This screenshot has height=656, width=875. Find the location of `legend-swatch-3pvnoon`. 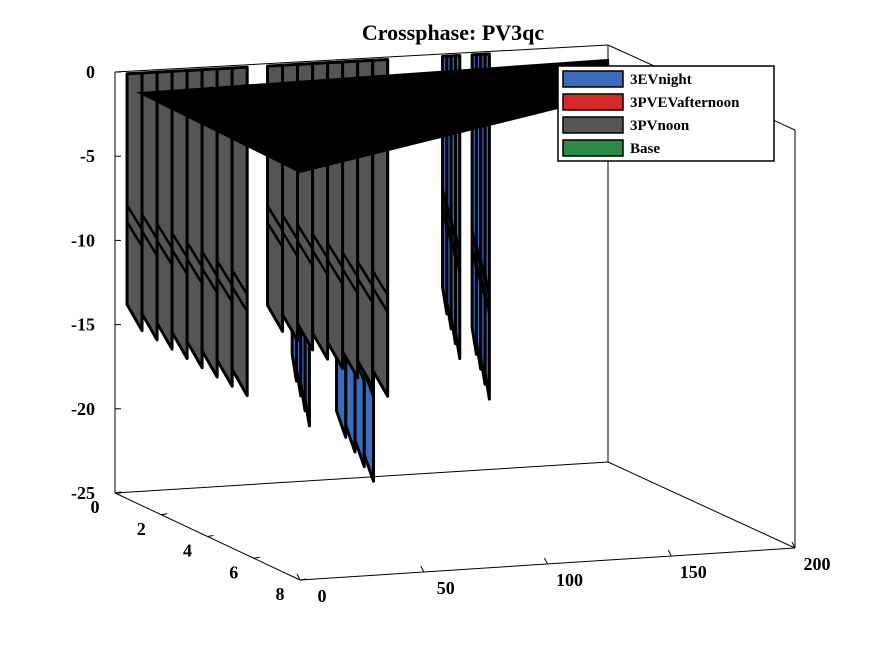

legend-swatch-3pvnoon is located at coordinates (593, 125).